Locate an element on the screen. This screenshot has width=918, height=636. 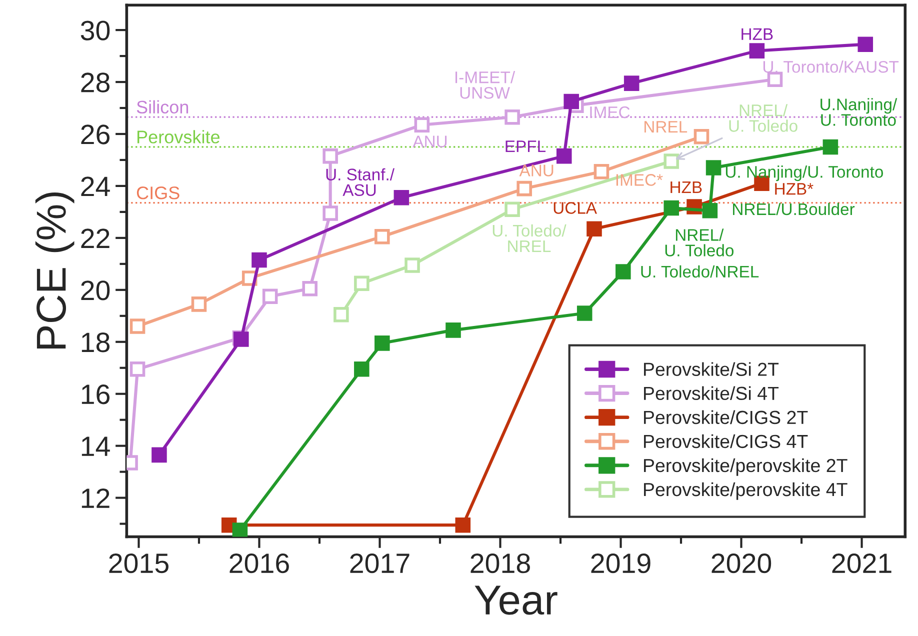
annotation: IMEC* is located at coordinates (639, 180).